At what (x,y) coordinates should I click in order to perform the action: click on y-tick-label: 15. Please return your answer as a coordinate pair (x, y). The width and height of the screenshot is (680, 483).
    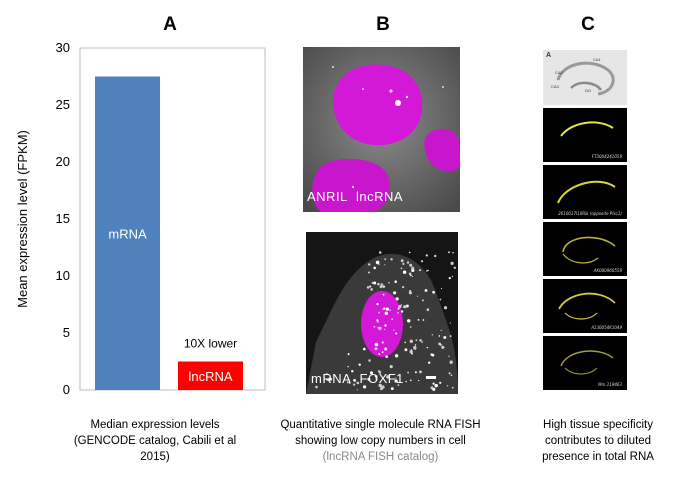
    Looking at the image, I should click on (63, 218).